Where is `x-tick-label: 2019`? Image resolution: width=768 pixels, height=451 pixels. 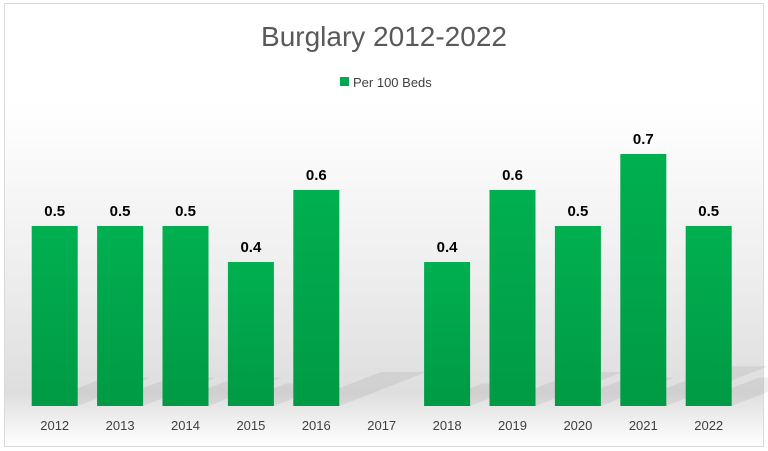 x-tick-label: 2019 is located at coordinates (512, 425).